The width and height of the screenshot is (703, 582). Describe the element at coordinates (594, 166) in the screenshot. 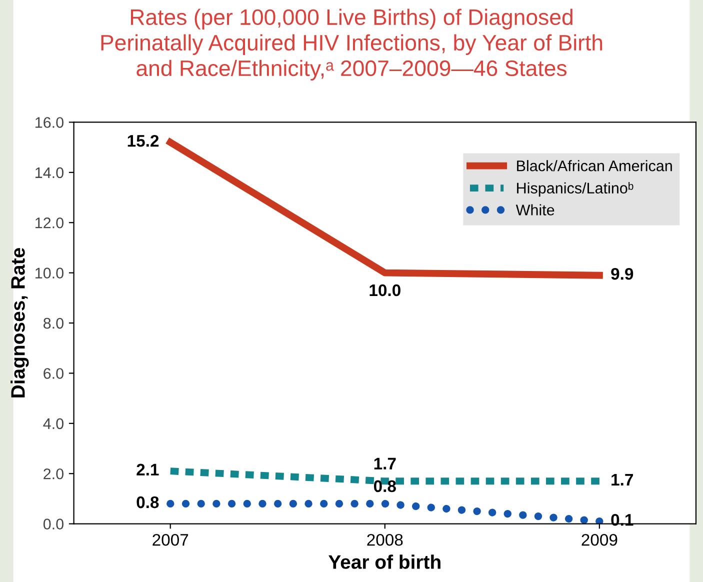

I see `legend-label: Black/African American` at that location.